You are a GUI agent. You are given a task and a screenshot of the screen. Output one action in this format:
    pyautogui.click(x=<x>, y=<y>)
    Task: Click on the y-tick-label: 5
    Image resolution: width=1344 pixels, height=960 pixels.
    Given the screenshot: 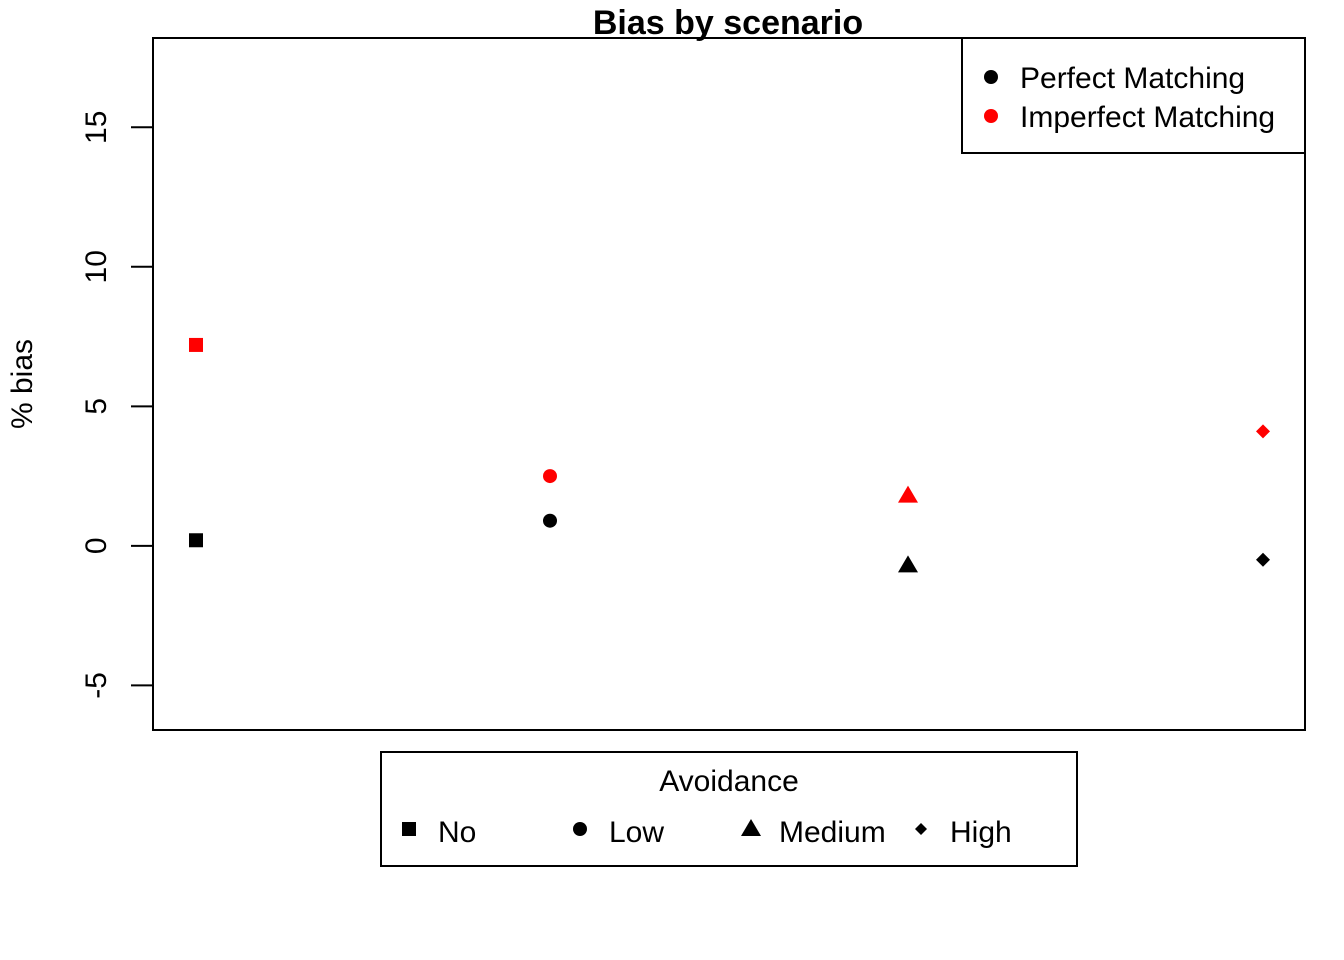 What is the action you would take?
    pyautogui.click(x=96, y=406)
    